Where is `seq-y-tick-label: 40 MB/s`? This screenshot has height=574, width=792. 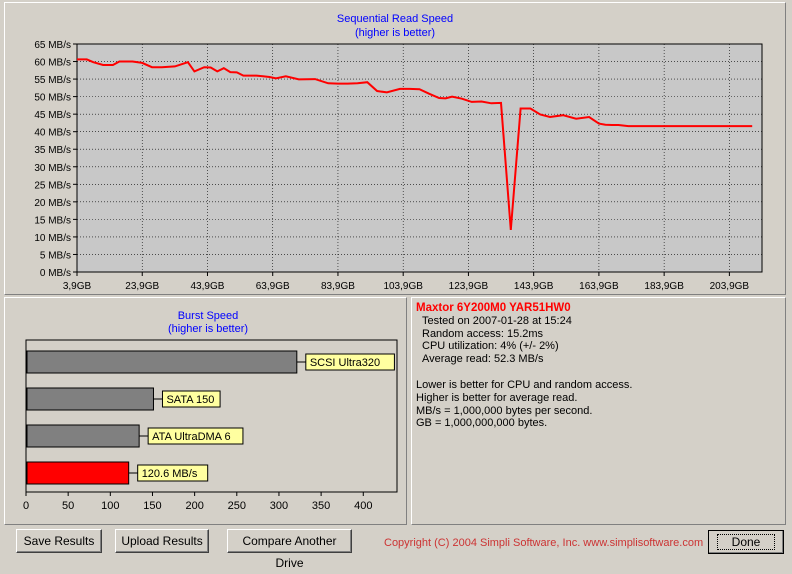 seq-y-tick-label: 40 MB/s is located at coordinates (52, 133).